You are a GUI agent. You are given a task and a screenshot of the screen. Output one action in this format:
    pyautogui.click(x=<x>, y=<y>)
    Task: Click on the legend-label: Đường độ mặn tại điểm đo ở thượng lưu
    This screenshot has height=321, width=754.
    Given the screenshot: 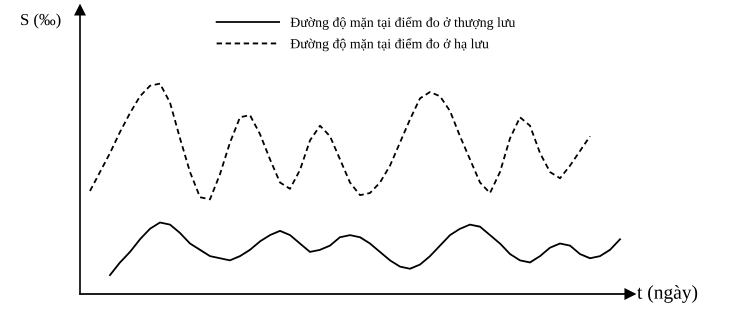 What is the action you would take?
    pyautogui.click(x=403, y=23)
    